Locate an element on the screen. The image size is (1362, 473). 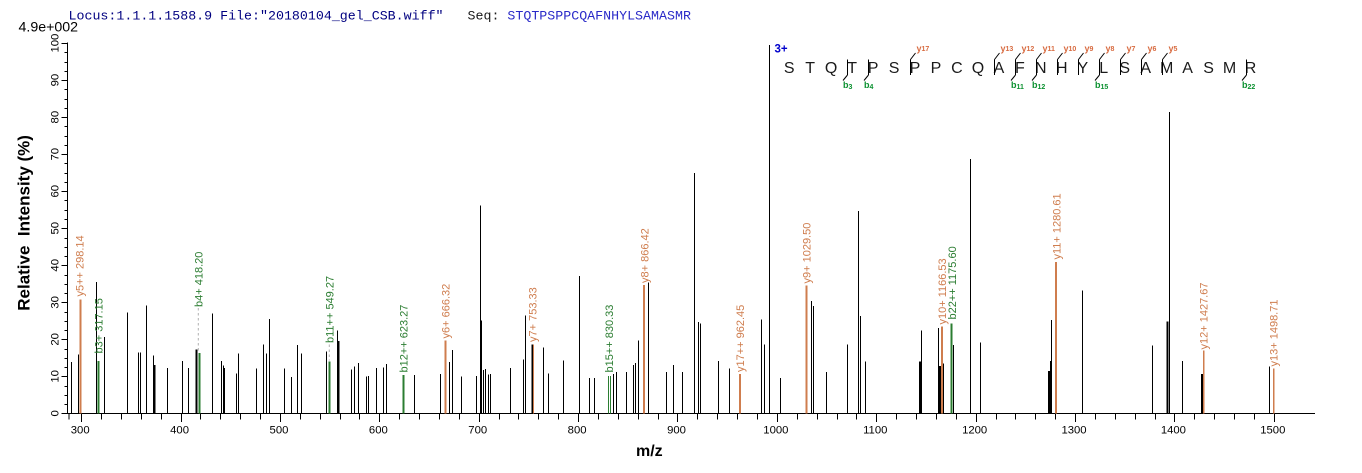
svg-text: y12+ 1427.67 is located at coordinates (1204, 316).